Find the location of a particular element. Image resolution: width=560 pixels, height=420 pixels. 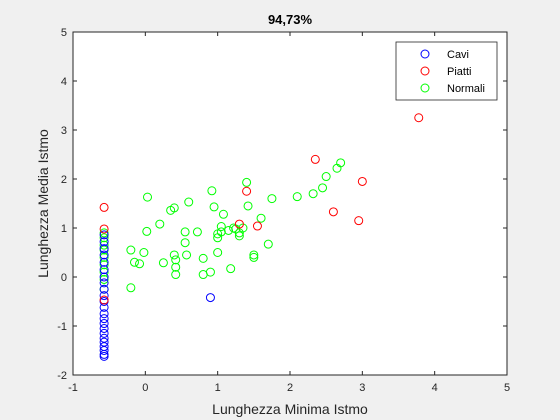

legend-label-piatti: Piatti is located at coordinates (459, 72).